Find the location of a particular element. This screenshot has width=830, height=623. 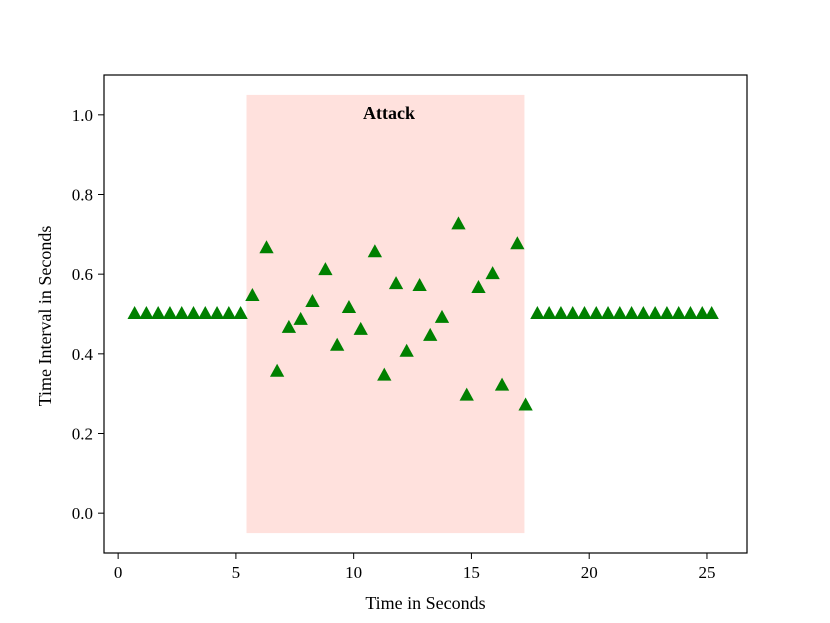

y-tick-label: 0.6 is located at coordinates (82, 274).